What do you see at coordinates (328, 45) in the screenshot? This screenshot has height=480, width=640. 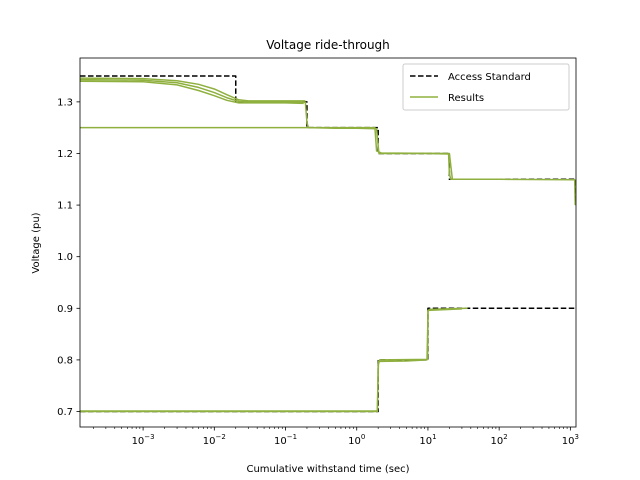 I see `chart-title: Voltage ride-through` at bounding box center [328, 45].